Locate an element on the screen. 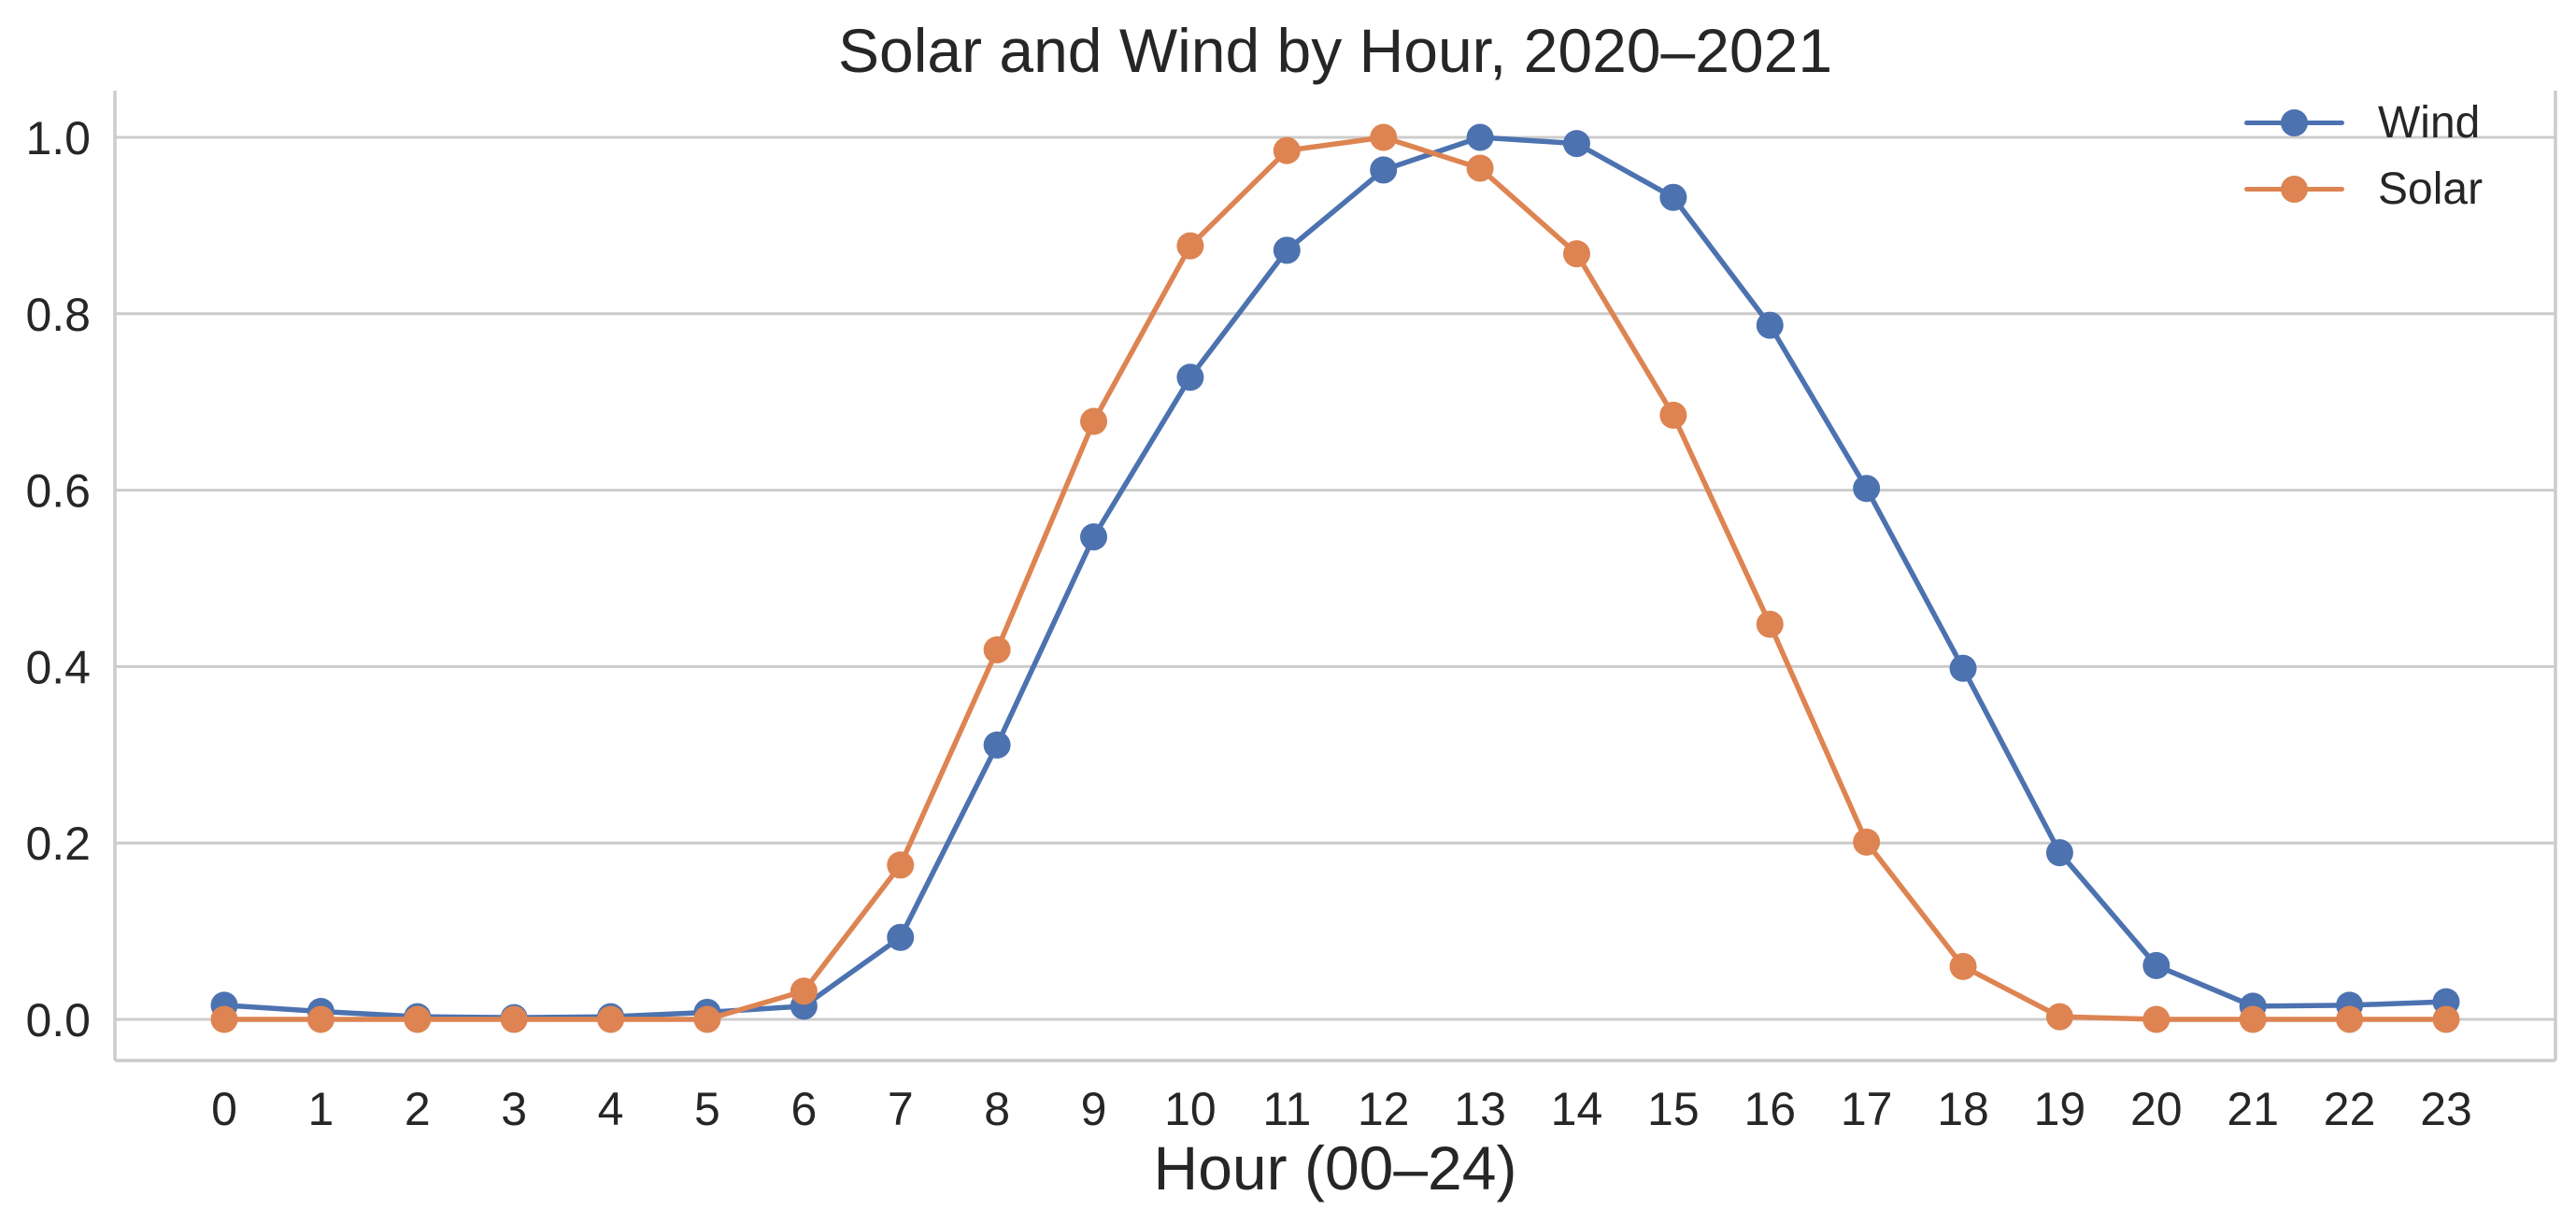 The image size is (2576, 1224). legend-item-solar: Solar is located at coordinates (2363, 189).